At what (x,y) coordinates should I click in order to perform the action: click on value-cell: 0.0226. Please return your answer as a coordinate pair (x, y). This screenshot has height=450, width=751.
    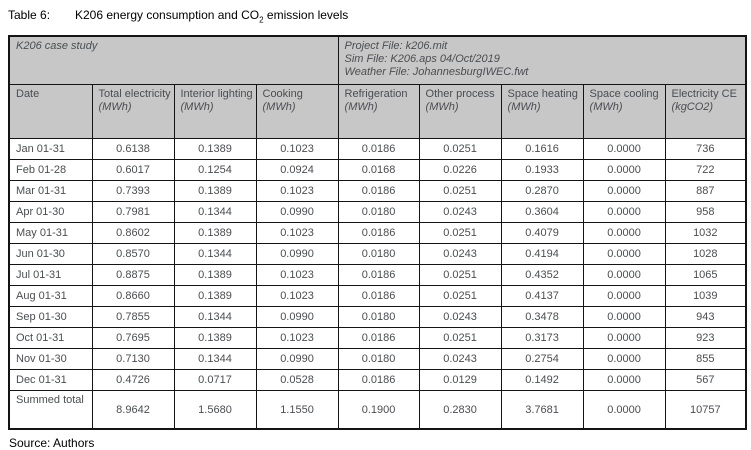
    Looking at the image, I should click on (460, 170).